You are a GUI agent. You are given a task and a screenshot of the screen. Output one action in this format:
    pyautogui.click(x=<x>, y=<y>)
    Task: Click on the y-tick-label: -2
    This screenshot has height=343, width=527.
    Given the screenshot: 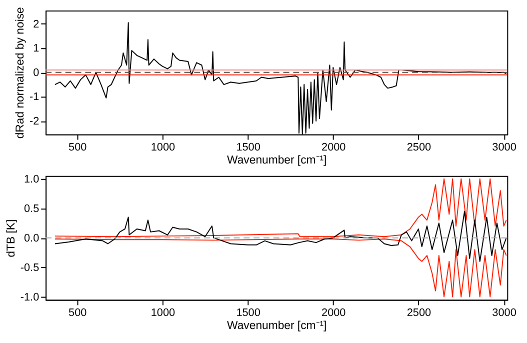 What is the action you would take?
    pyautogui.click(x=34, y=121)
    